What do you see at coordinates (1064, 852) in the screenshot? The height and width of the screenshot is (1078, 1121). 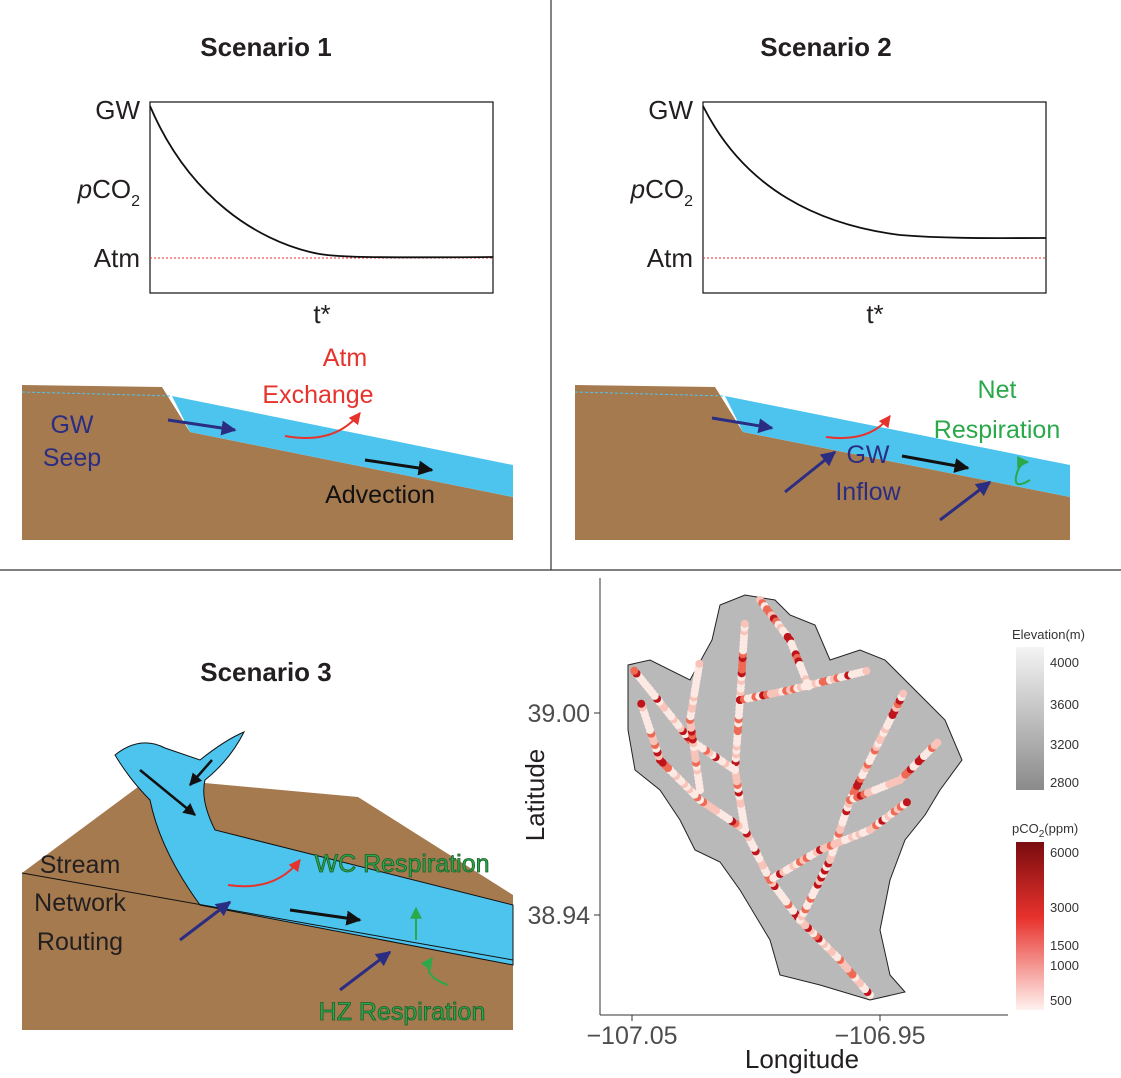 I see `legend-tick: 6000` at bounding box center [1064, 852].